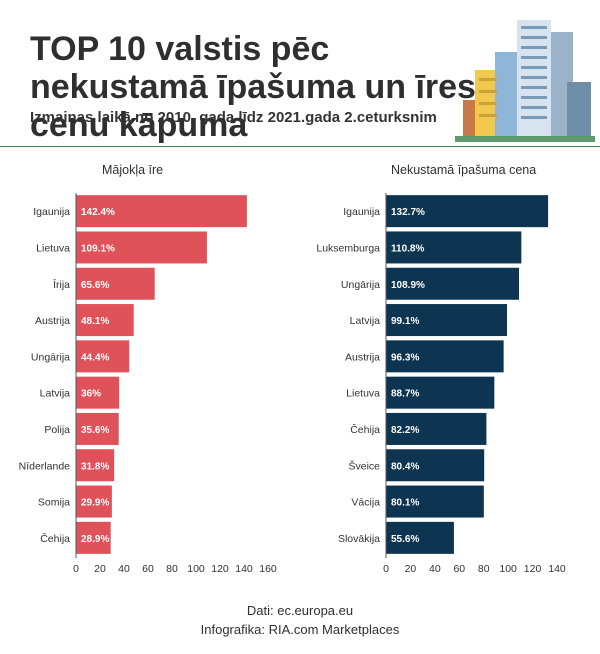 The image size is (600, 654). I want to click on price-x-tick-label: 80, so click(484, 569).